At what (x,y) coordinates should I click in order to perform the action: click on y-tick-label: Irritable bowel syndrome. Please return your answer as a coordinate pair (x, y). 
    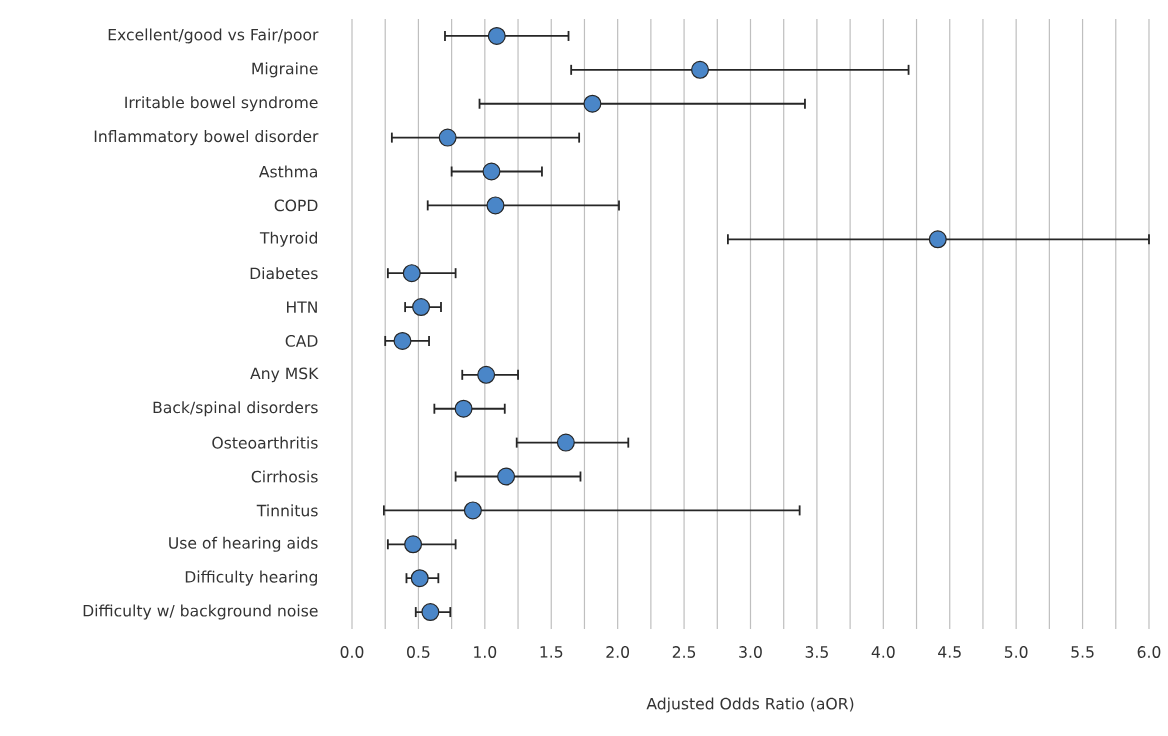
    Looking at the image, I should click on (221, 104).